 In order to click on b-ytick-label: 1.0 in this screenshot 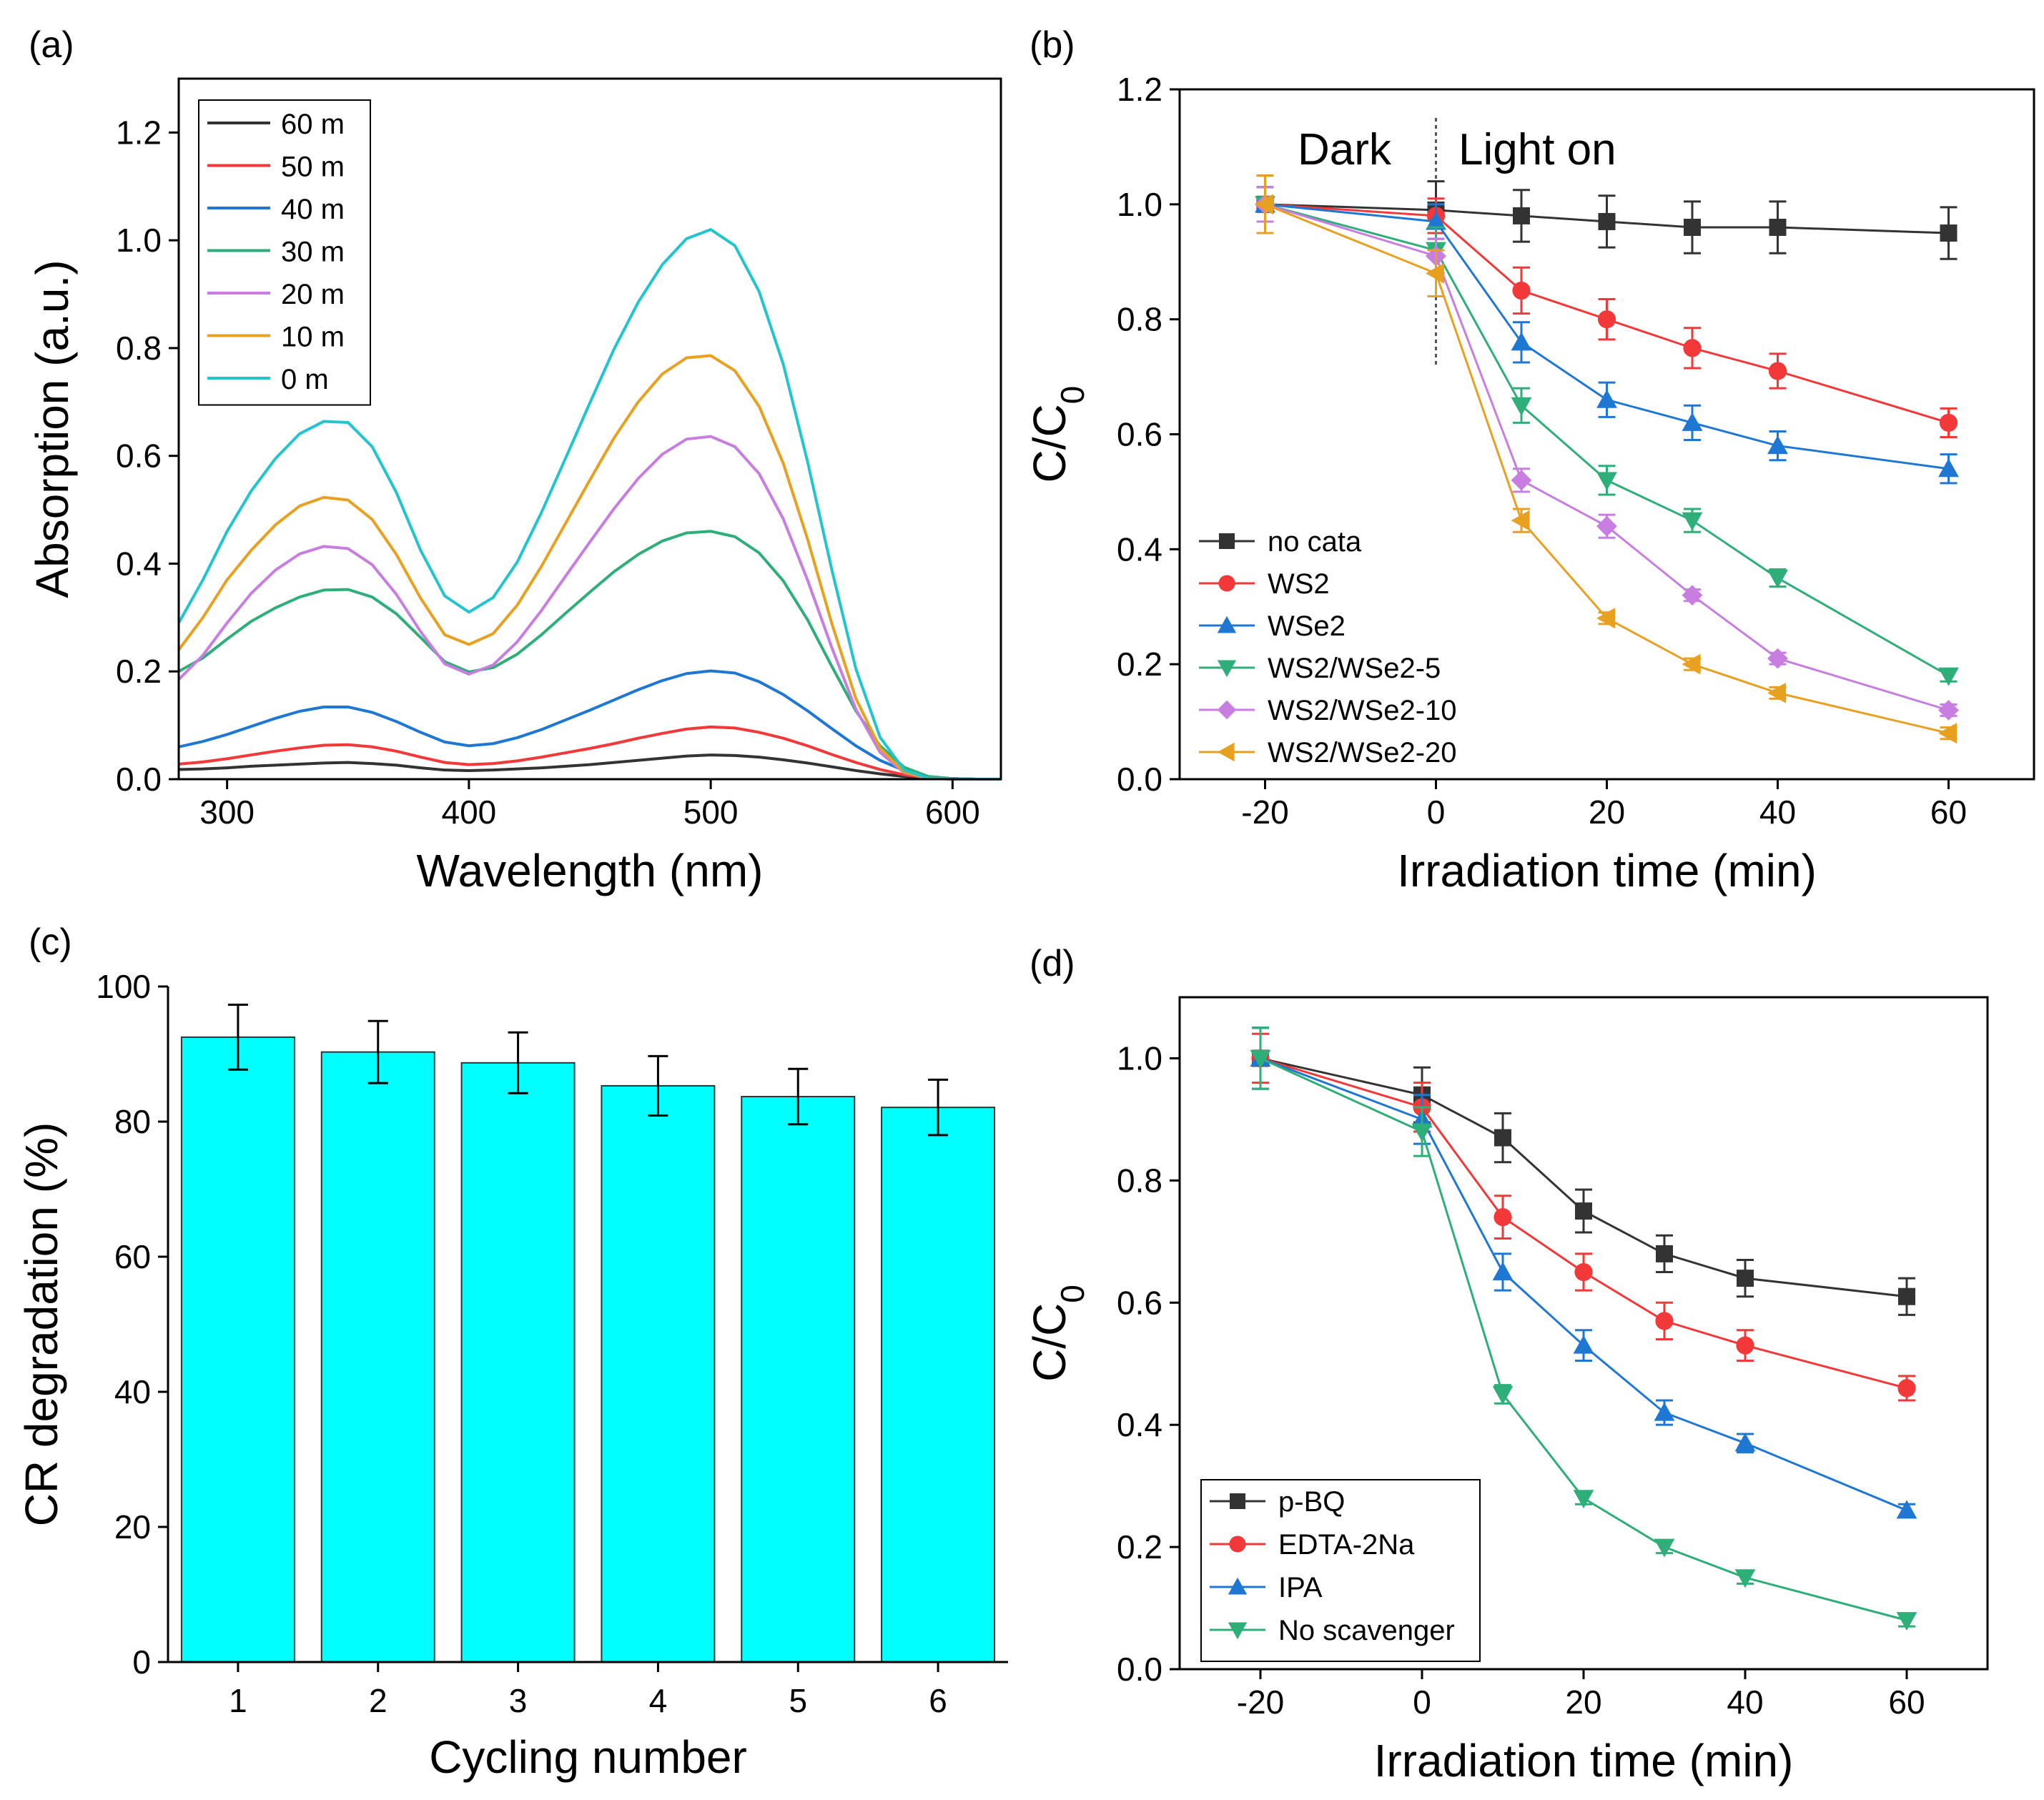, I will do `click(1139, 205)`.